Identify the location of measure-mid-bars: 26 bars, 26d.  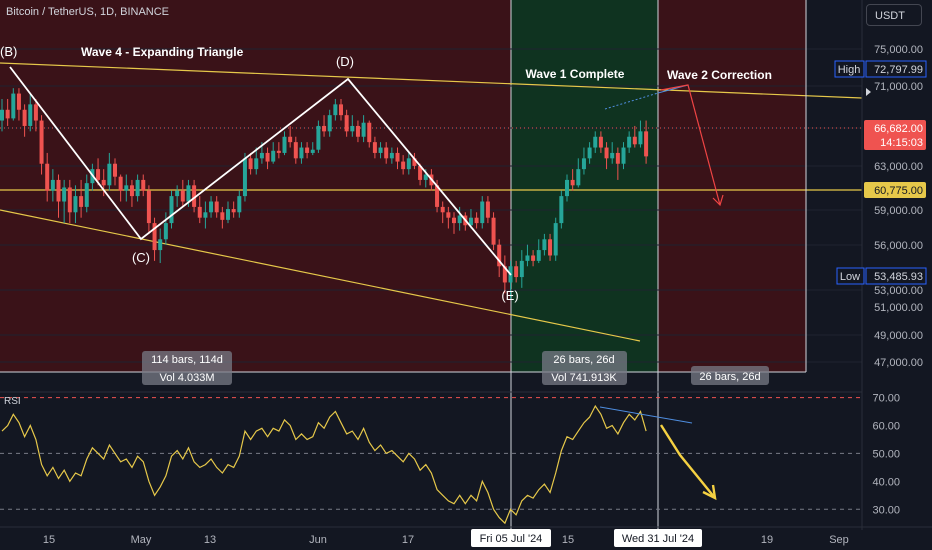
(583, 360).